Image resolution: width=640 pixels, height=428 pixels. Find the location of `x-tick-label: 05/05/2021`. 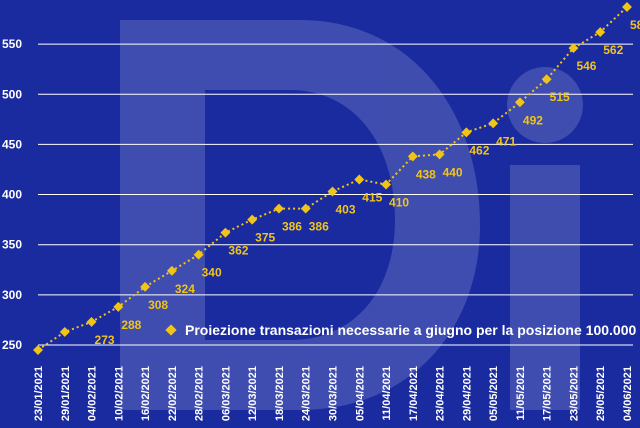

x-tick-label: 05/05/2021 is located at coordinates (494, 393).